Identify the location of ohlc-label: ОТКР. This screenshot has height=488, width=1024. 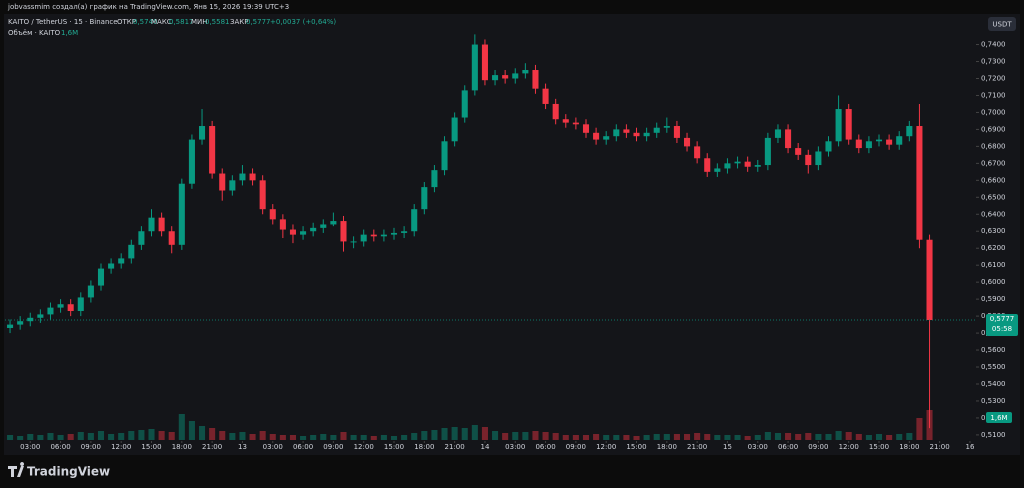
(126, 22).